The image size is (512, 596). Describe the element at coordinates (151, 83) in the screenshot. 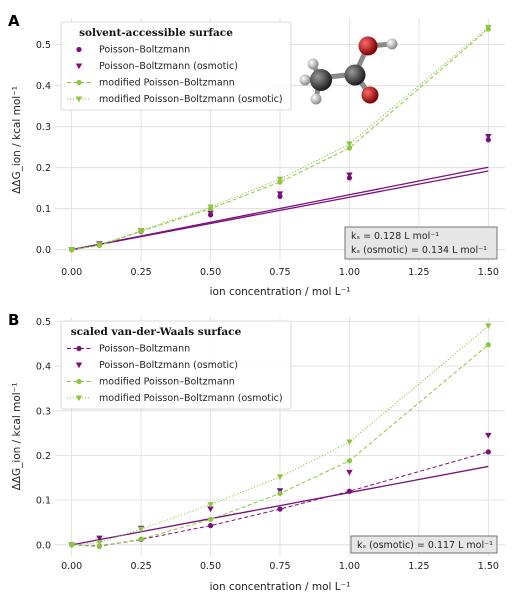

I see `legend-item: modified Poisson–Boltzmann` at that location.